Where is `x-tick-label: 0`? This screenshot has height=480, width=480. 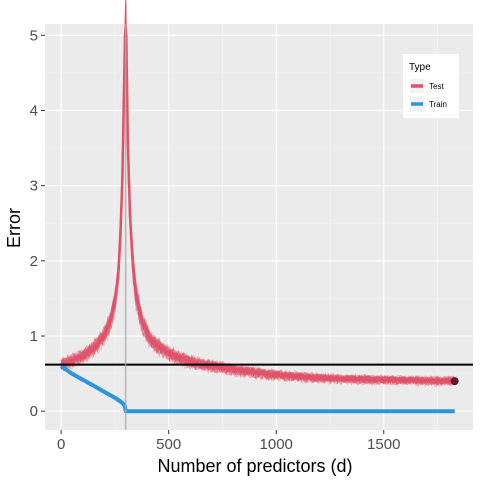 x-tick-label: 0 is located at coordinates (61, 444).